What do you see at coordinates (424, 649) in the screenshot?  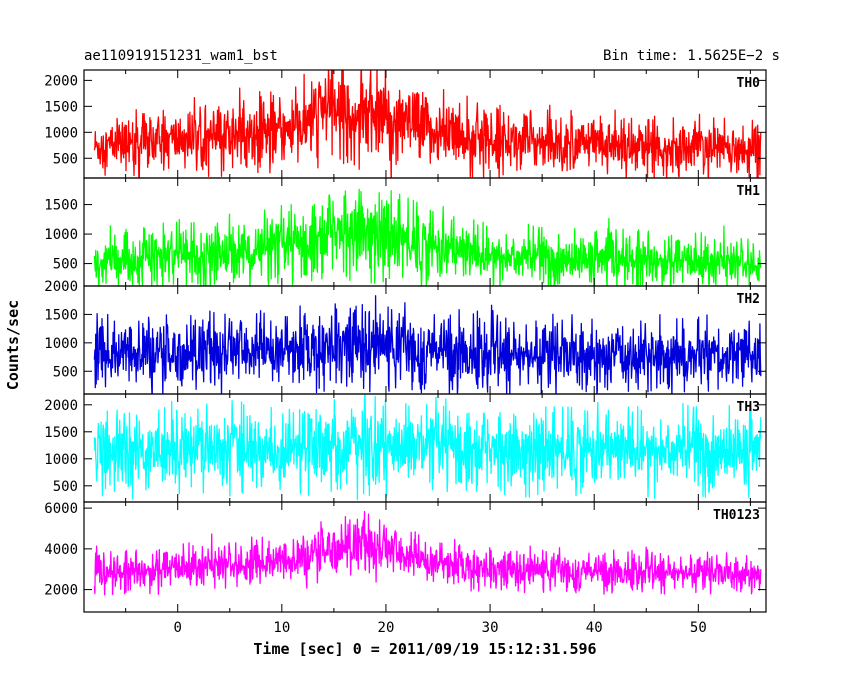 I see `x-axis-label: Time [sec] 0 = 2011/09/19 15:12:31.596` at bounding box center [424, 649].